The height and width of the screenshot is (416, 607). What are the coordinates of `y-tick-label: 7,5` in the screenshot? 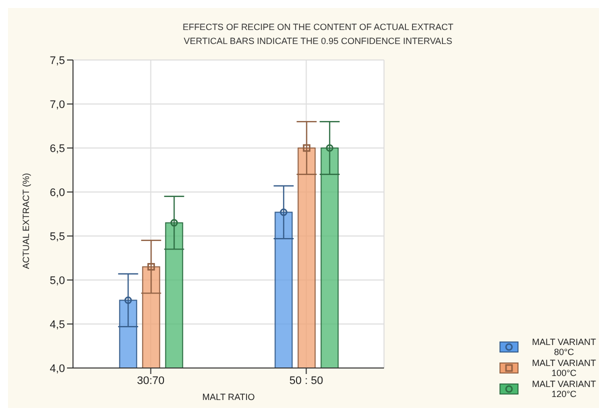 It's located at (57, 60).